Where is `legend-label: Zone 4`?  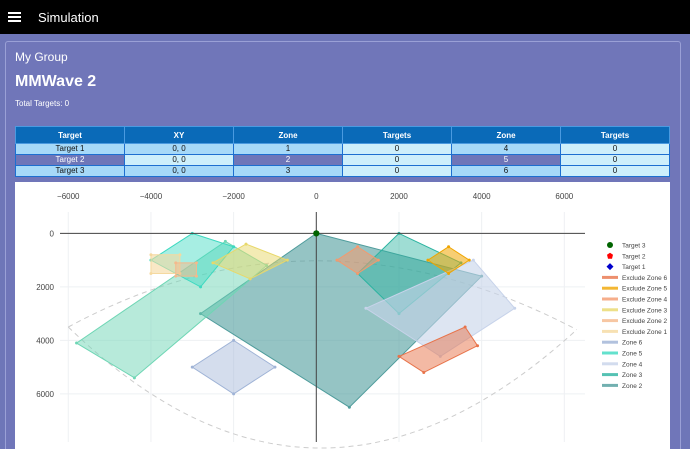
legend-label: Zone 4 is located at coordinates (632, 364).